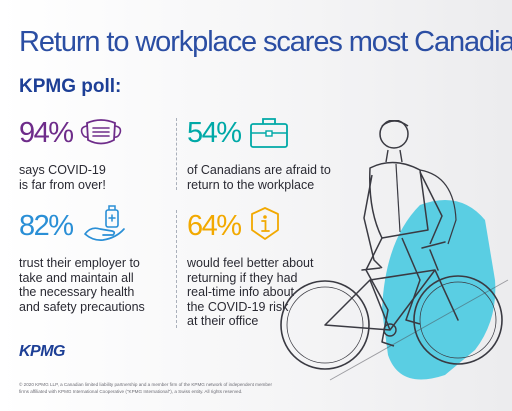 The height and width of the screenshot is (411, 512). Describe the element at coordinates (101, 132) in the screenshot. I see `face-mask-icon` at that location.